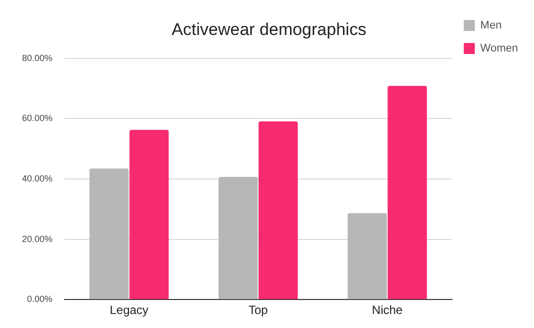  Describe the element at coordinates (387, 310) in the screenshot. I see `x-tick-label: Niche` at that location.